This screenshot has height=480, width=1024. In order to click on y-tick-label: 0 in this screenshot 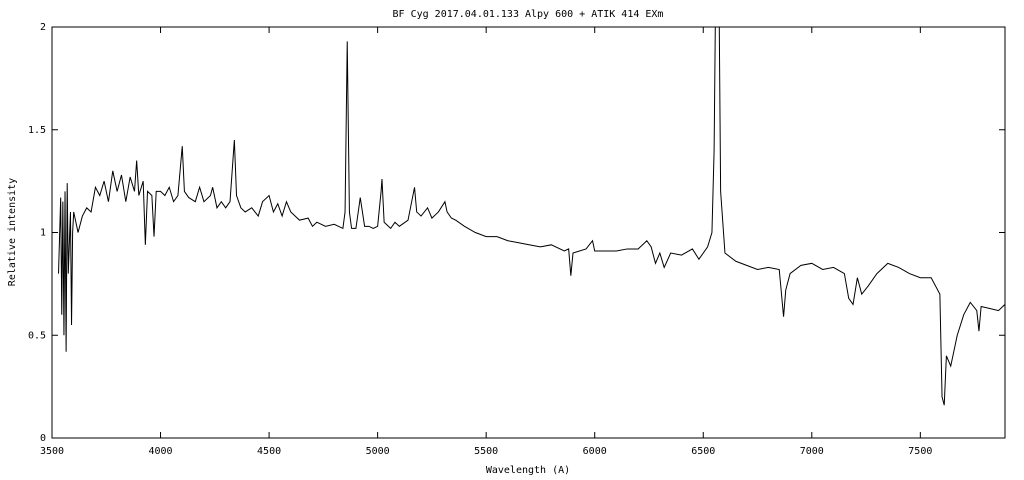, I will do `click(43, 438)`.